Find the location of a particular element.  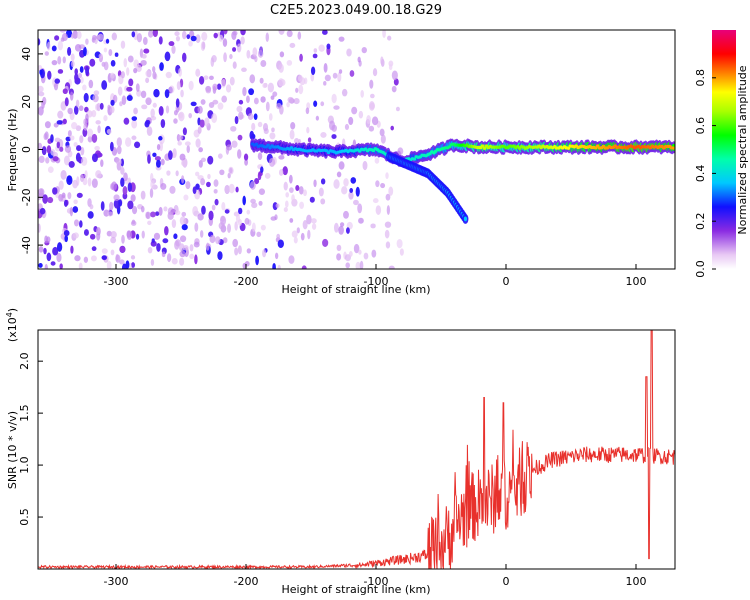

spectrogram-y-tick-label: 20 is located at coordinates (26, 102).